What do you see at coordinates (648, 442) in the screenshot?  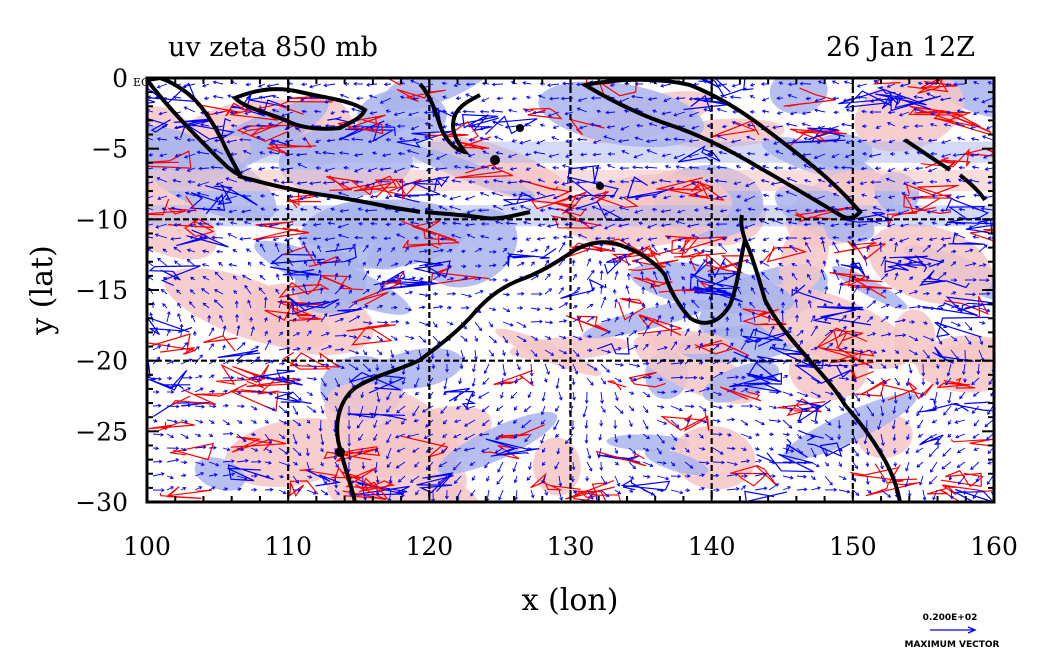 I see `negative-vorticity-region` at bounding box center [648, 442].